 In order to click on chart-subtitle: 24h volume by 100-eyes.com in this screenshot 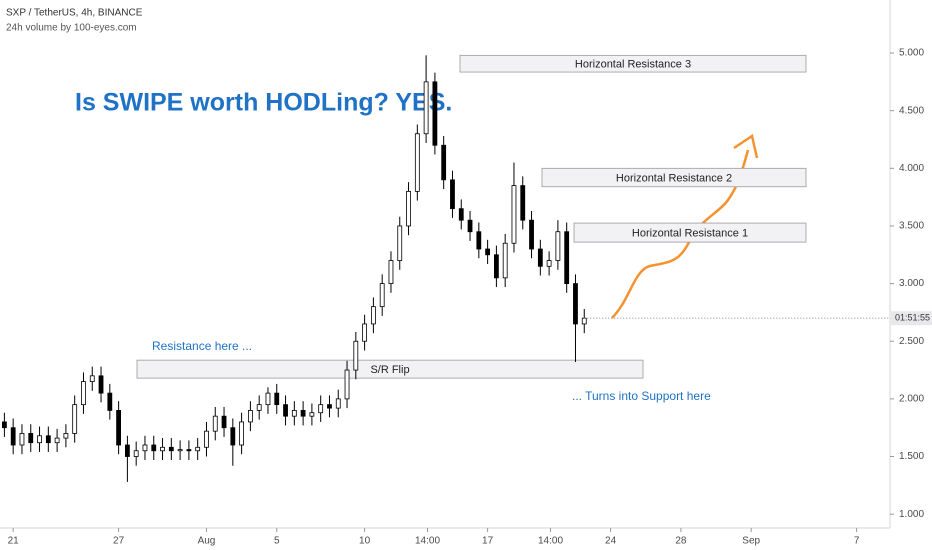, I will do `click(71, 28)`.